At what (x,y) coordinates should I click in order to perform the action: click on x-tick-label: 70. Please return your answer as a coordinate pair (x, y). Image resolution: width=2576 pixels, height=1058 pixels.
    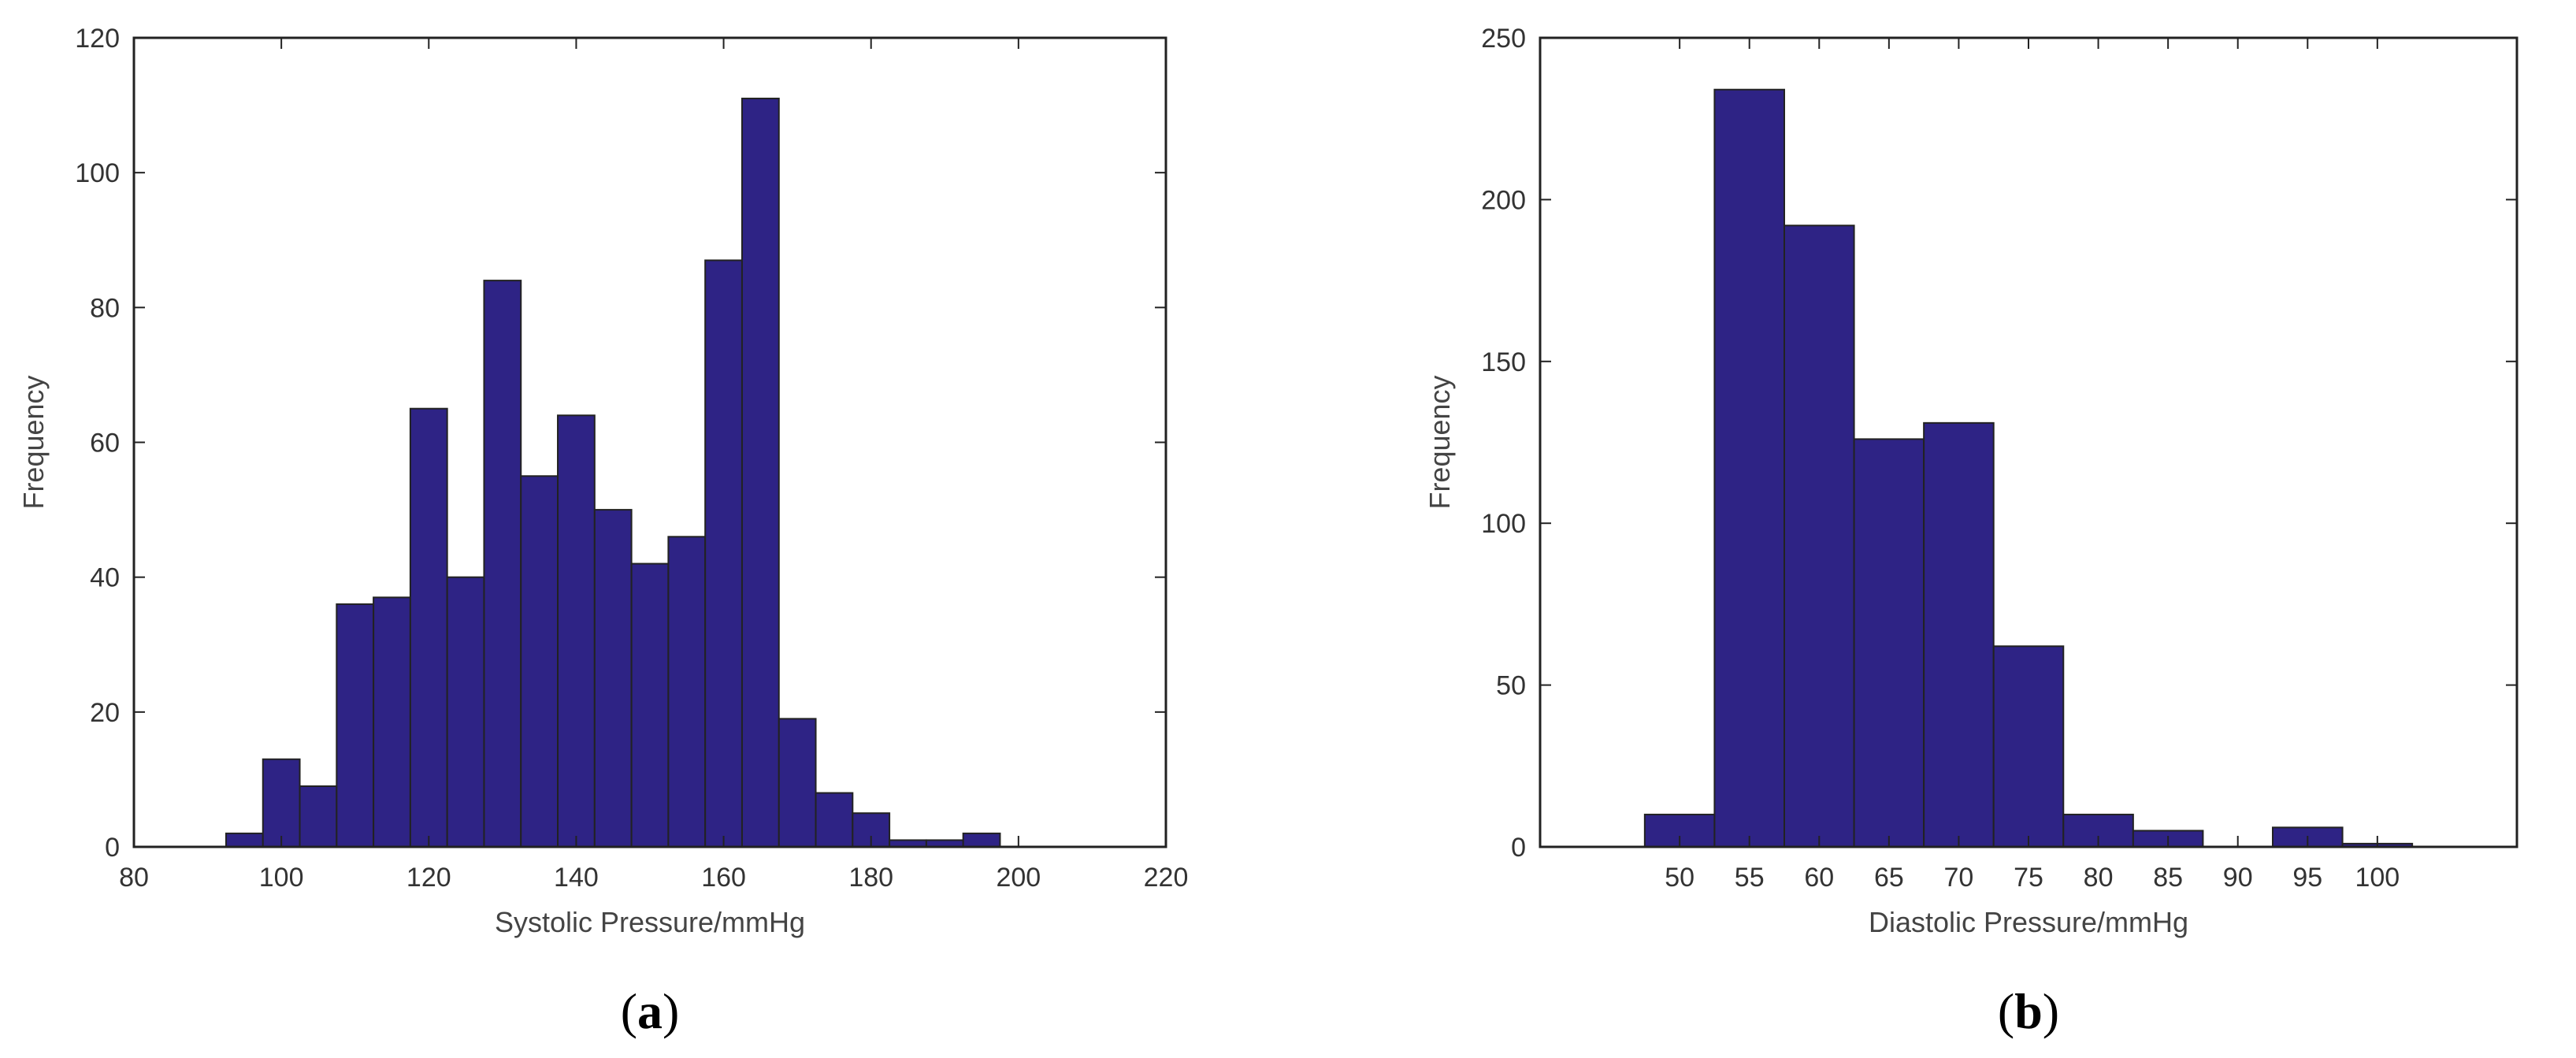
    Looking at the image, I should click on (1959, 878).